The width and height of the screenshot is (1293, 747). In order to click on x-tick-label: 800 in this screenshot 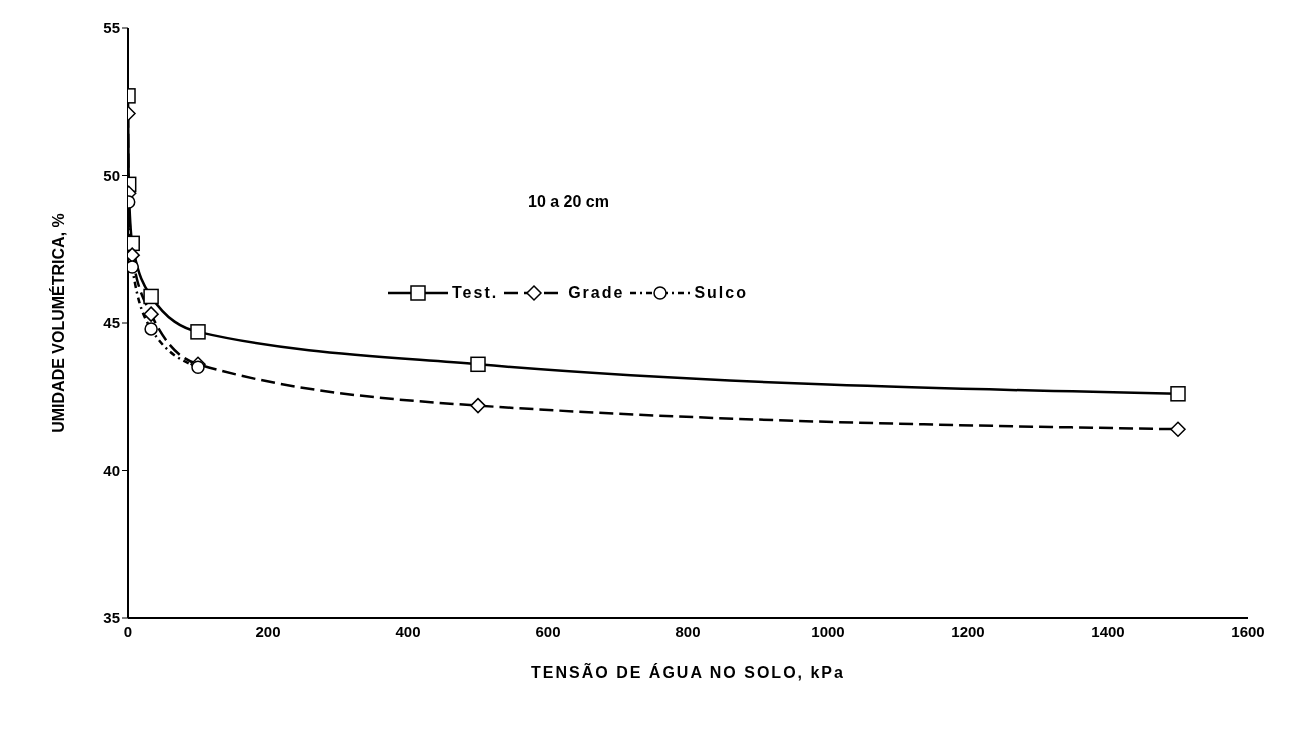, I will do `click(688, 631)`.